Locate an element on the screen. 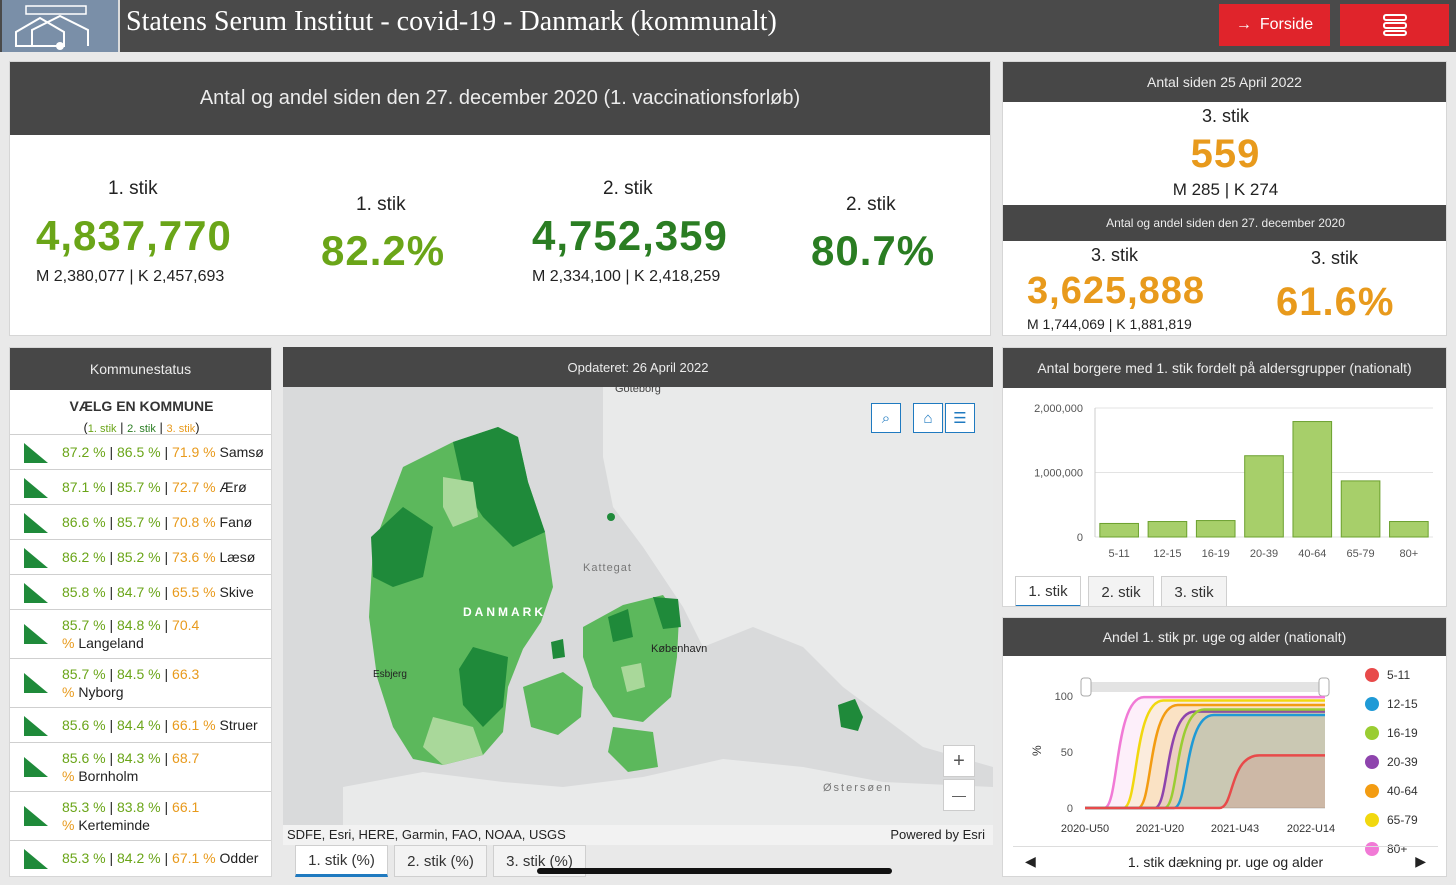 The image size is (1456, 885). legend-item: 12-15 is located at coordinates (1391, 704).